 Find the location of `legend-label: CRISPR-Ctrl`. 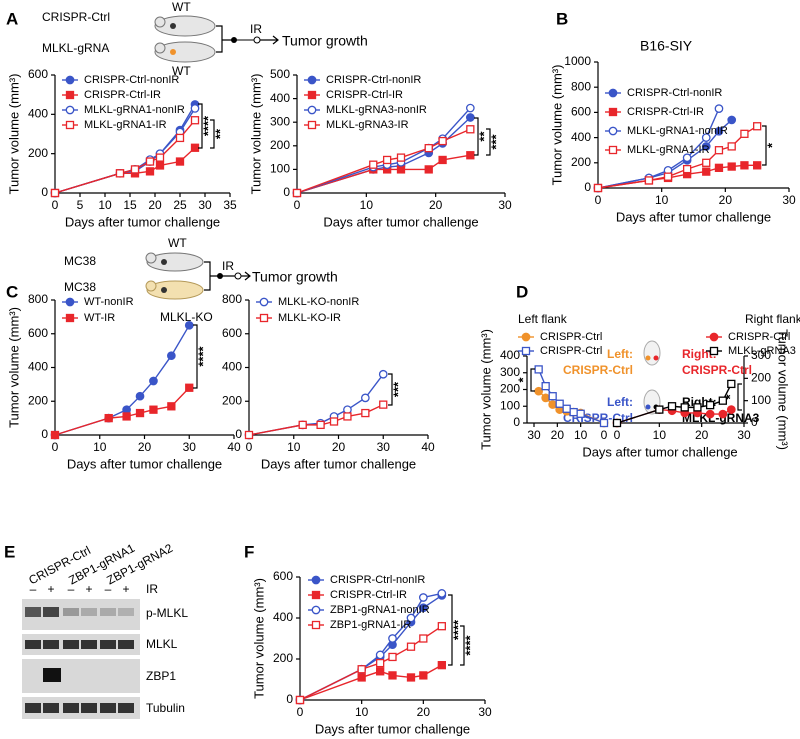

legend-label: CRISPR-Ctrl is located at coordinates (571, 351).